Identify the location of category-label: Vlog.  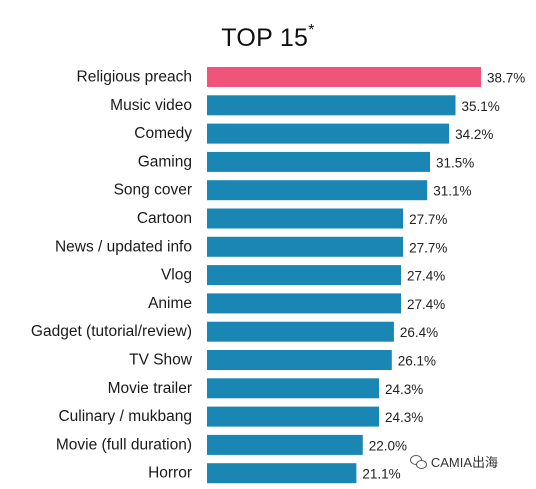
(176, 275).